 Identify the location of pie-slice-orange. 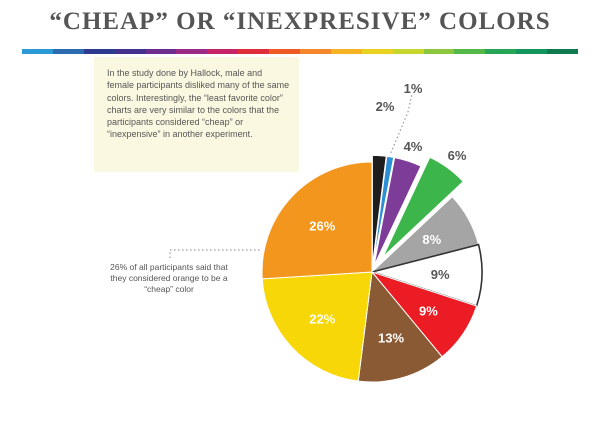
(317, 220).